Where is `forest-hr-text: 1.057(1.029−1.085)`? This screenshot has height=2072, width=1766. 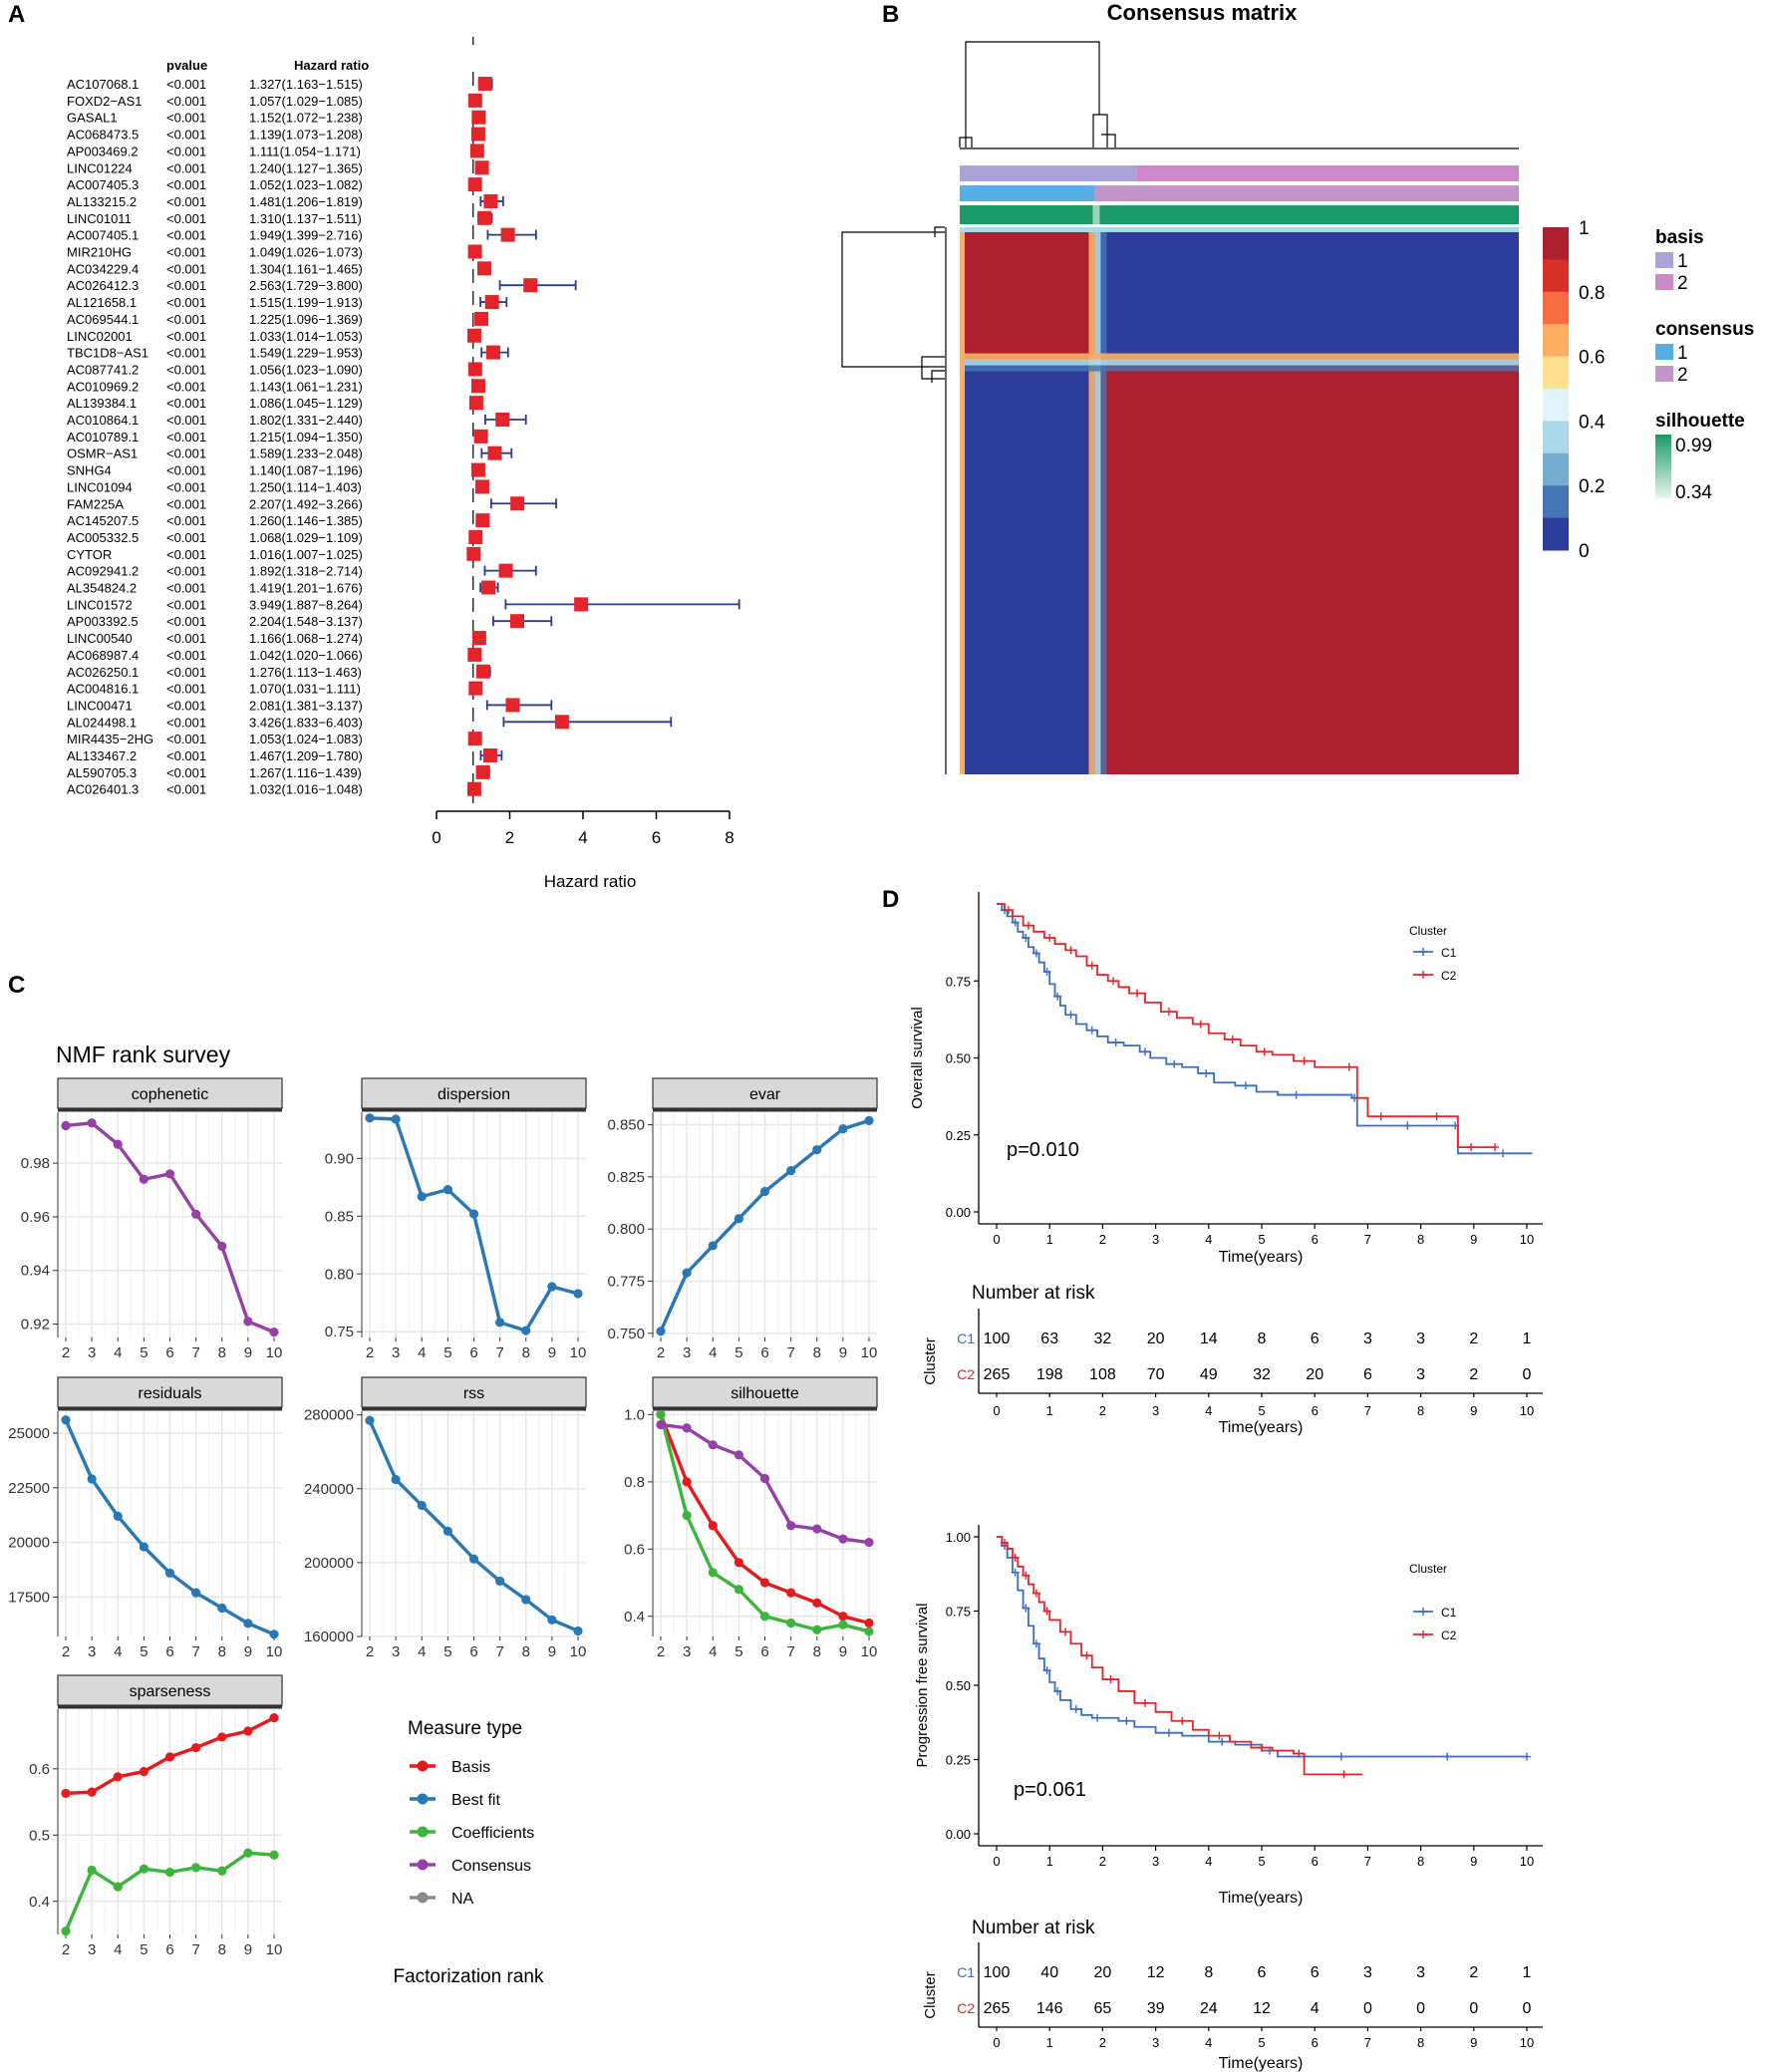
forest-hr-text: 1.057(1.029−1.085) is located at coordinates (306, 101).